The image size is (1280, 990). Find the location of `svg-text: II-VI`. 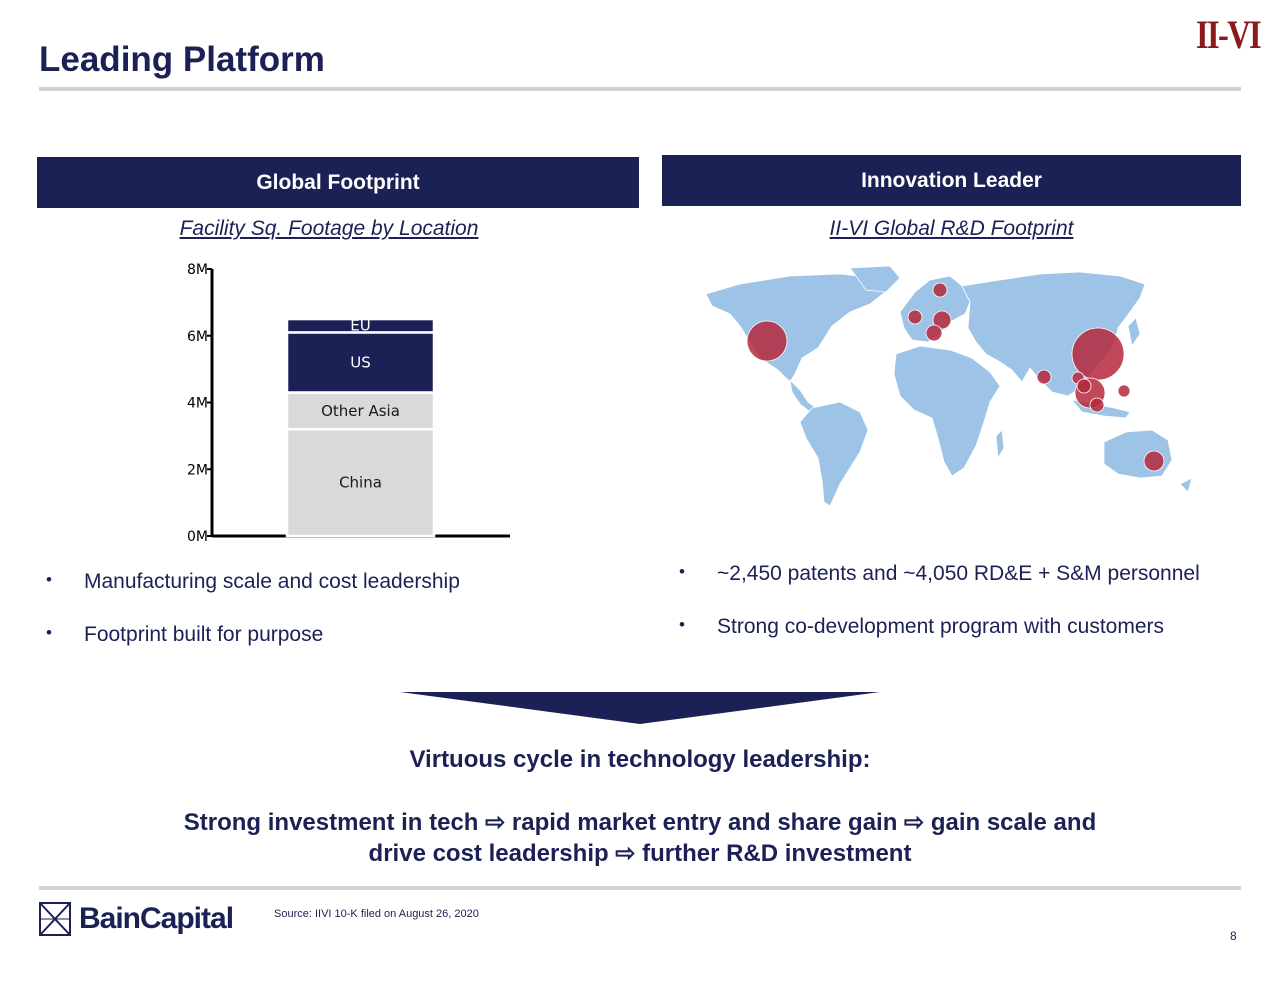

svg-text: II-VI is located at coordinates (1228, 34).